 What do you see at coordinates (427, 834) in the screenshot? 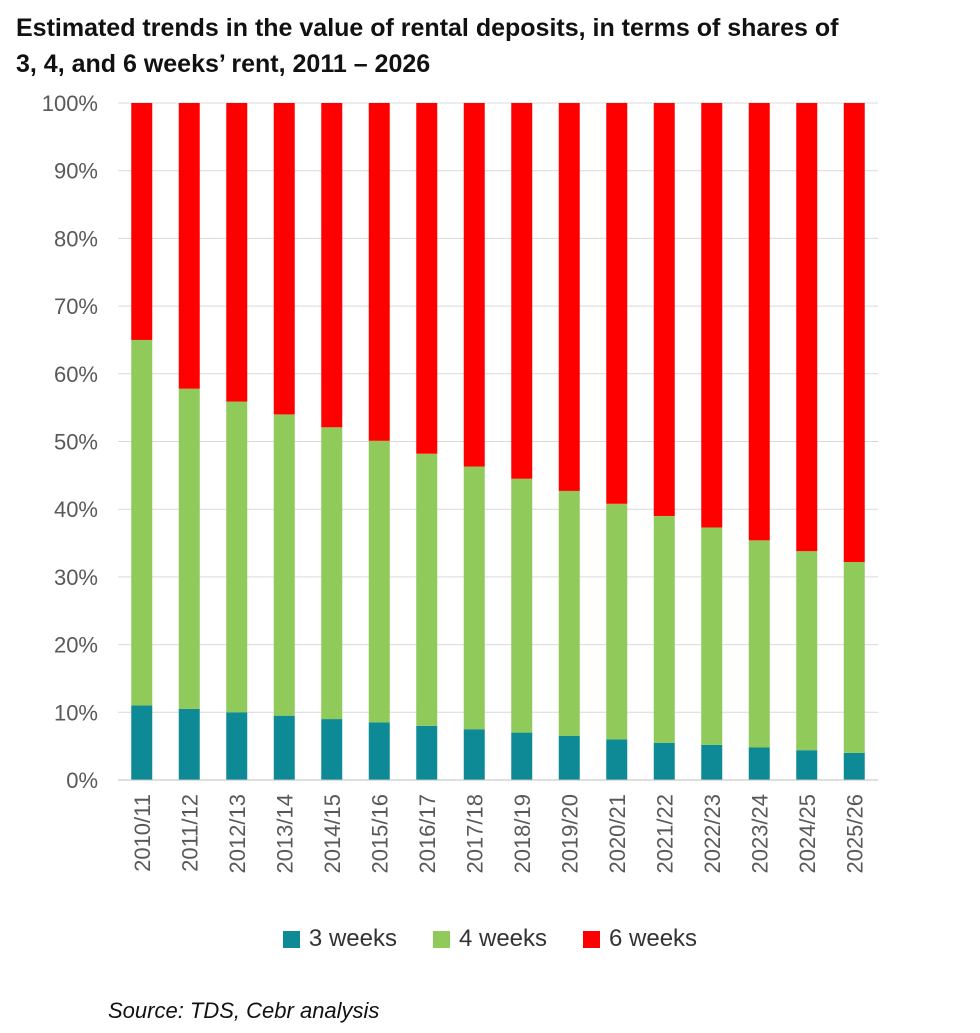
I see `x-tick-label: 2016/17` at bounding box center [427, 834].